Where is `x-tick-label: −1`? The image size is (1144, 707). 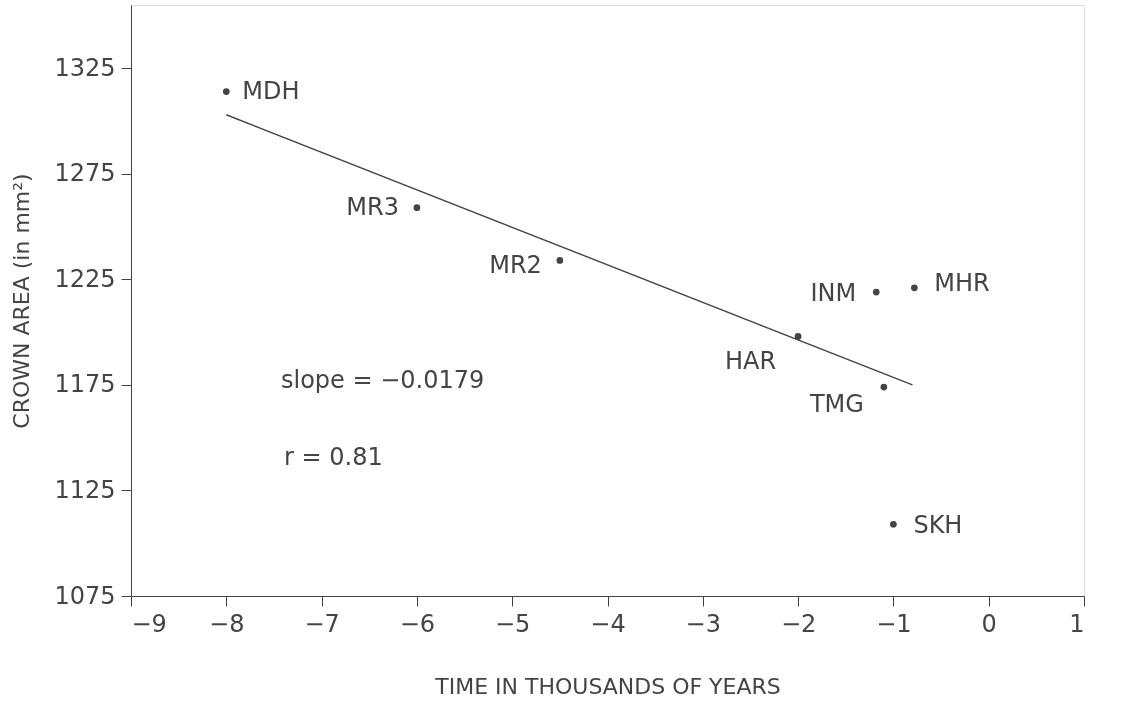 x-tick-label: −1 is located at coordinates (894, 623).